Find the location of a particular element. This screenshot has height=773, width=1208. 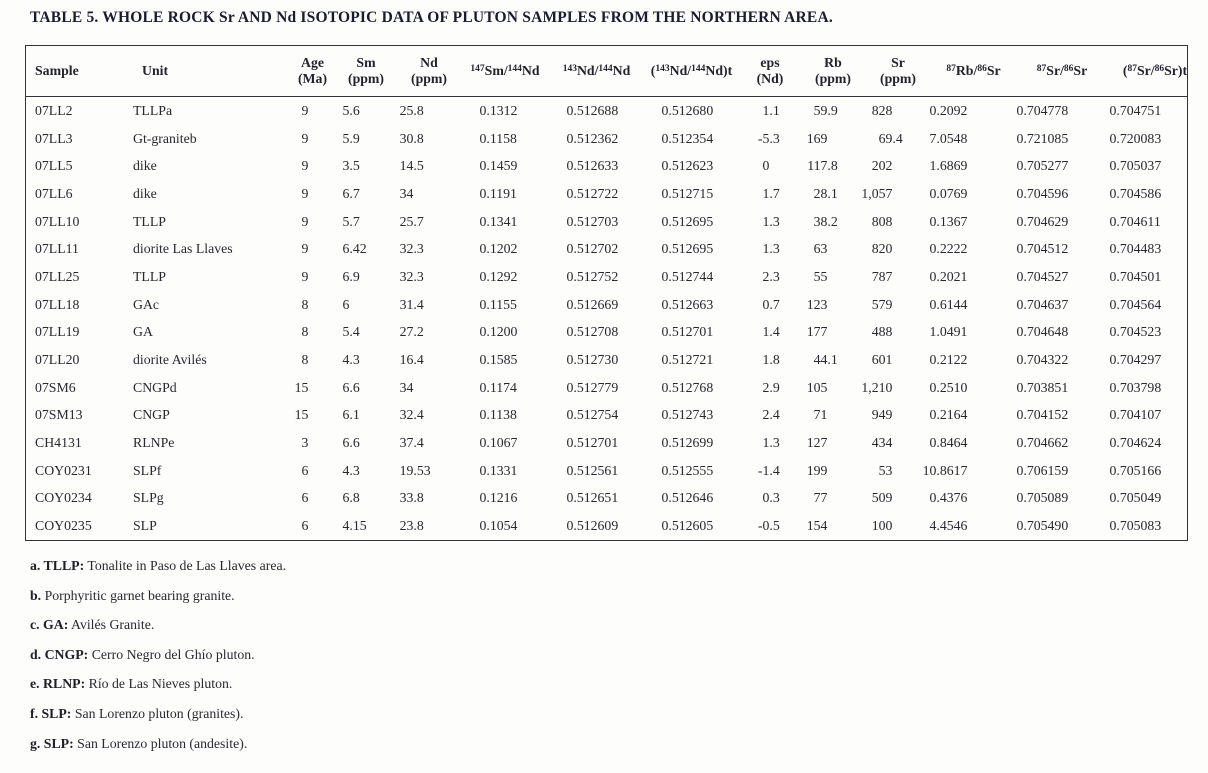

cell-rb-ppm: 117.8 is located at coordinates (822, 166).